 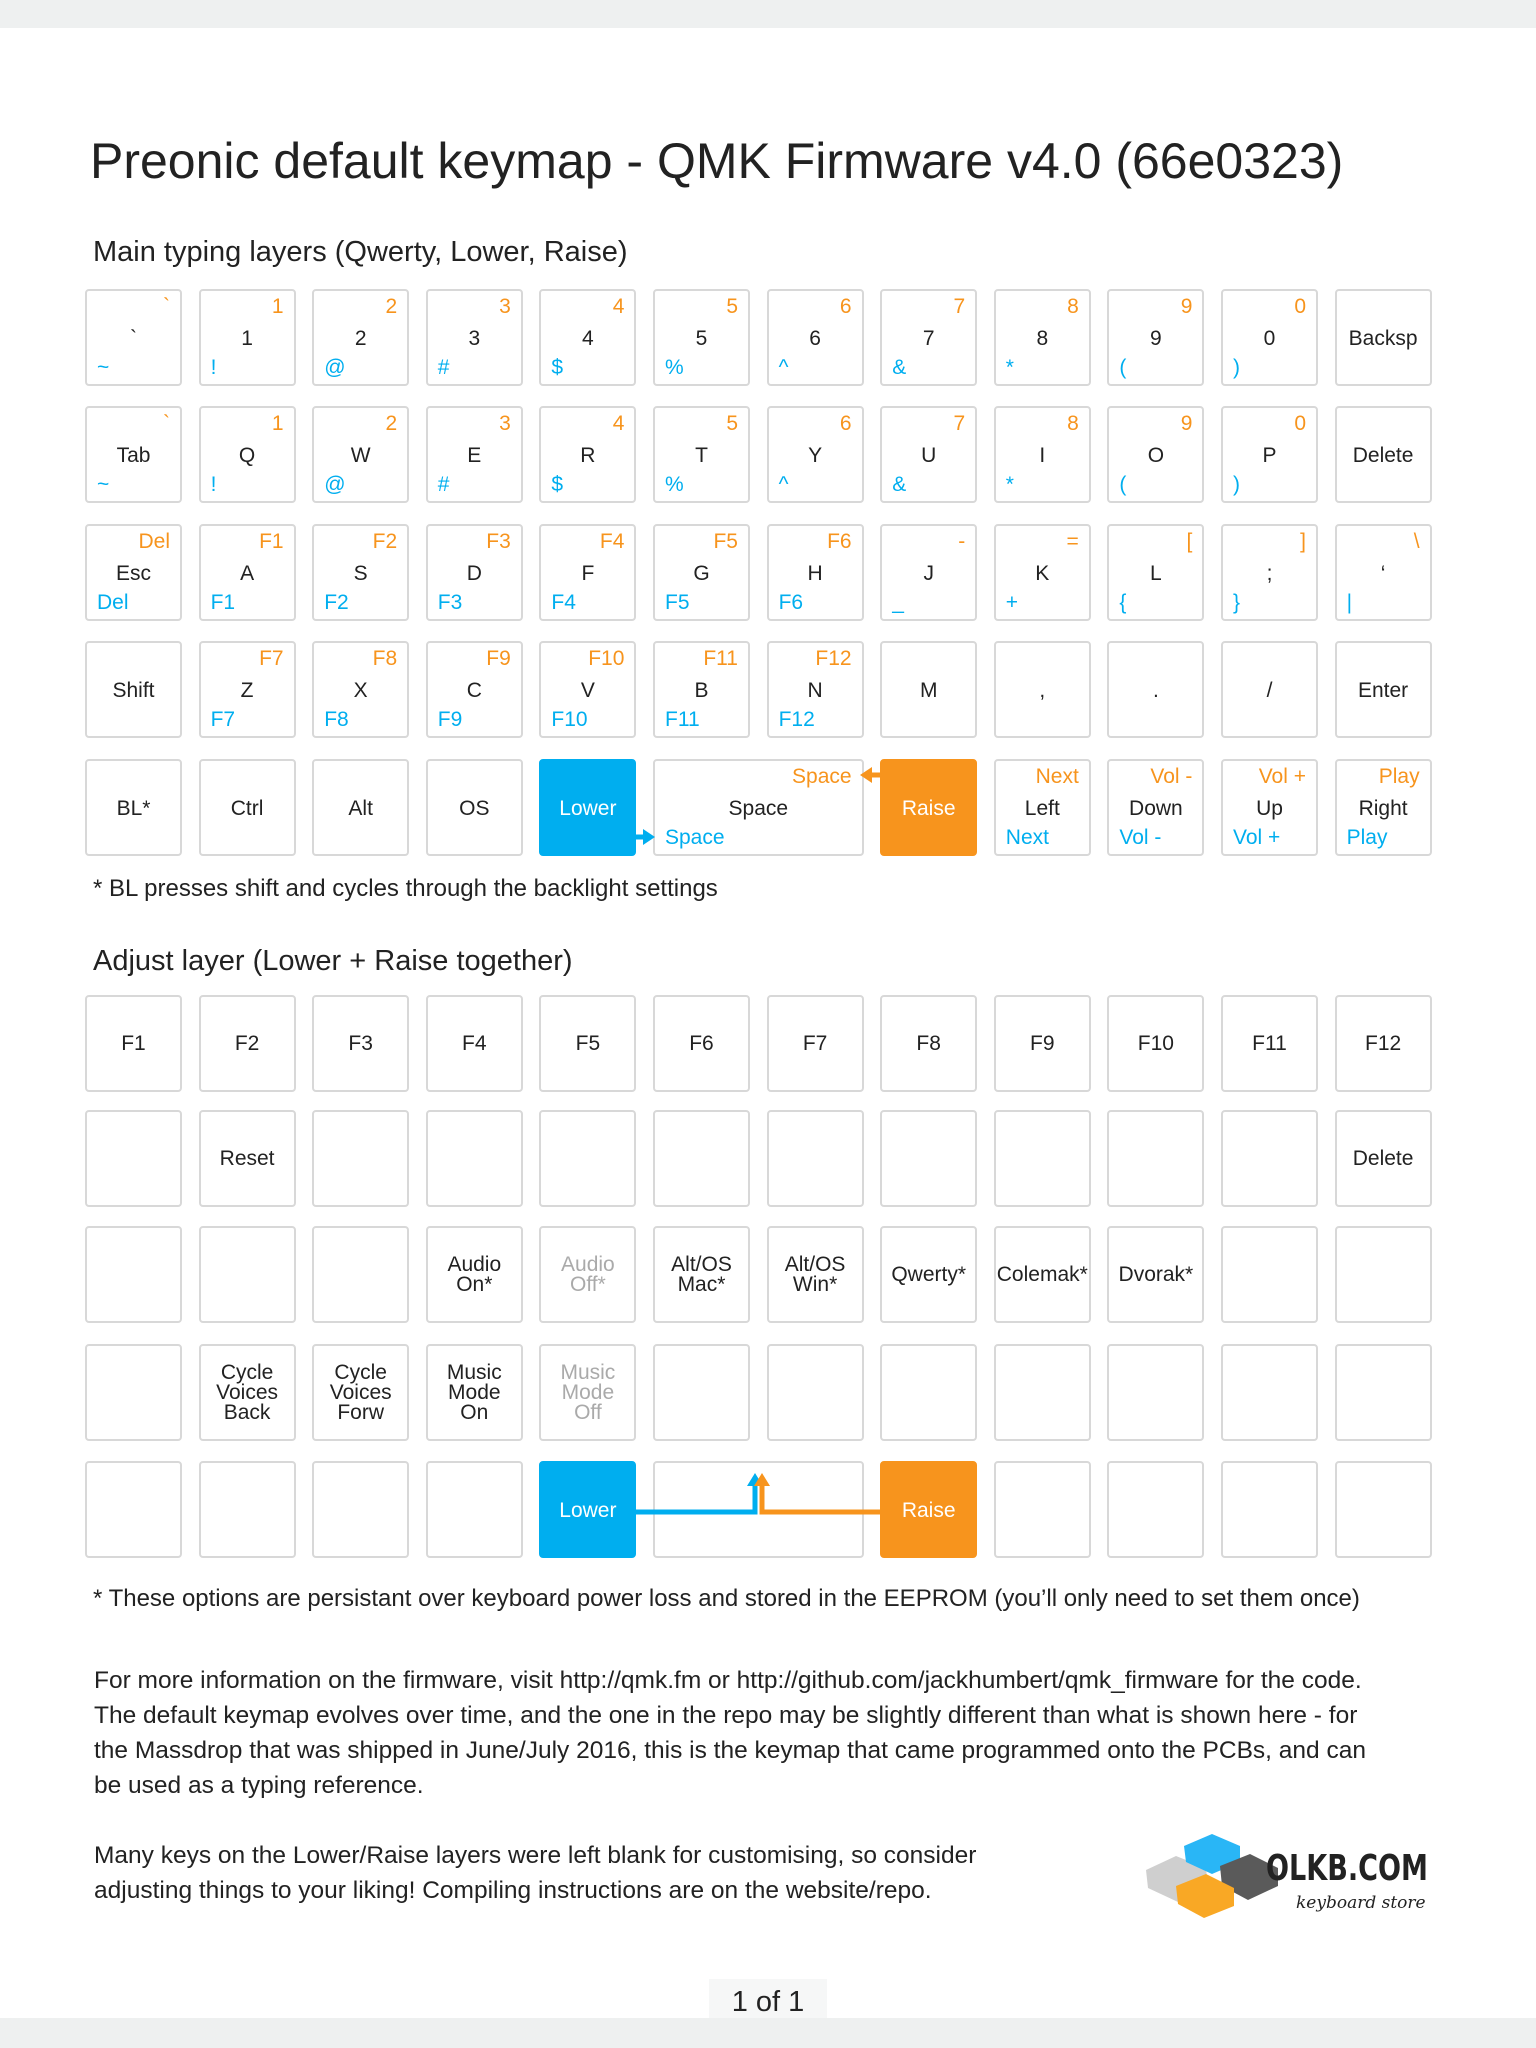 I want to click on lower-legend: F8, so click(x=336, y=719).